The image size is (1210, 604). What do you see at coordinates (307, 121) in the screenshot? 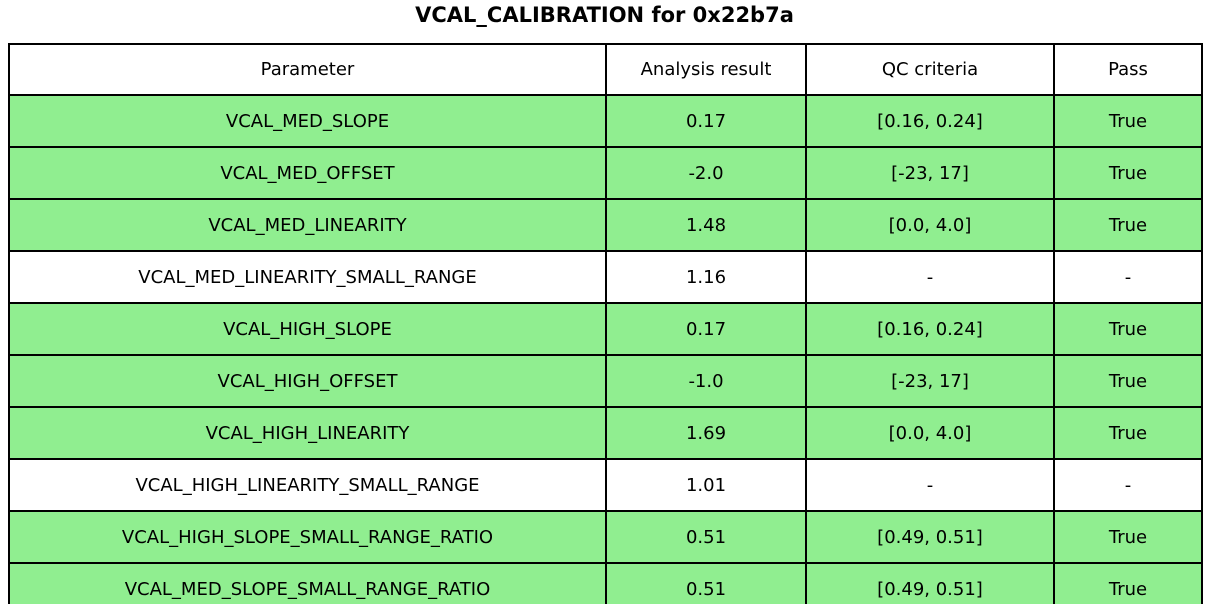
I see `parameter-cell: VCAL_MED_SLOPE` at bounding box center [307, 121].